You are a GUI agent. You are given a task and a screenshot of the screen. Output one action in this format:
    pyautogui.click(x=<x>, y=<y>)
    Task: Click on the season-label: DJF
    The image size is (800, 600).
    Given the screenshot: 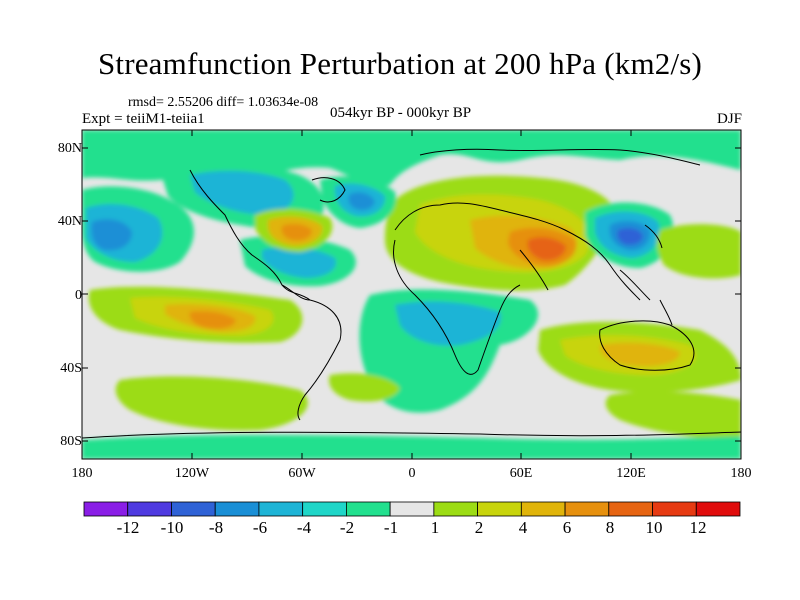 What is the action you would take?
    pyautogui.click(x=729, y=119)
    